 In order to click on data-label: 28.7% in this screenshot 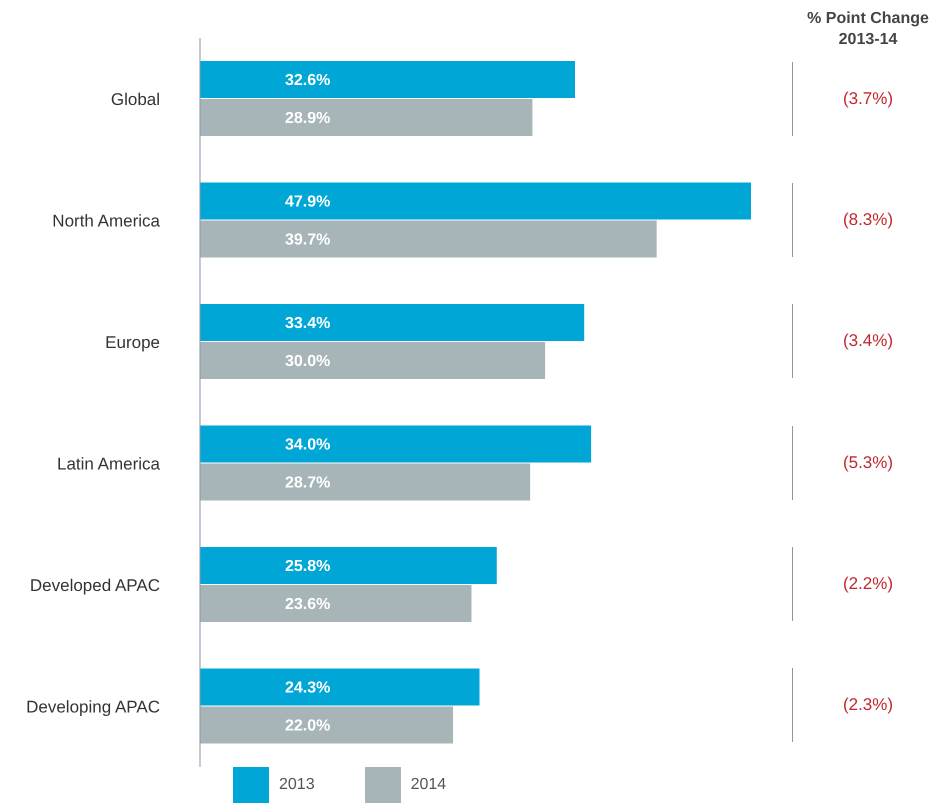, I will do `click(307, 483)`.